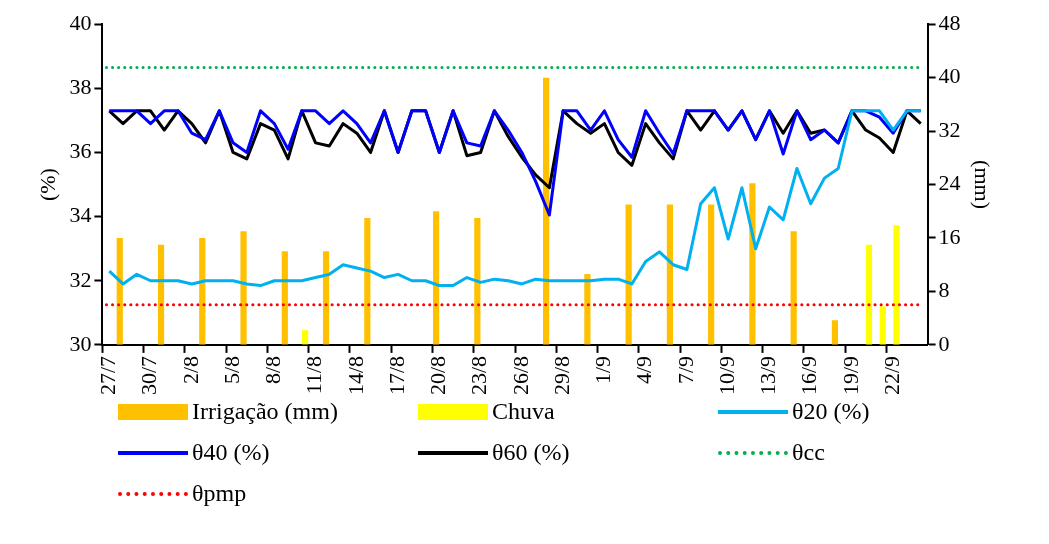  What do you see at coordinates (231, 452) in the screenshot?
I see `legend-label: θ40 (%)` at bounding box center [231, 452].